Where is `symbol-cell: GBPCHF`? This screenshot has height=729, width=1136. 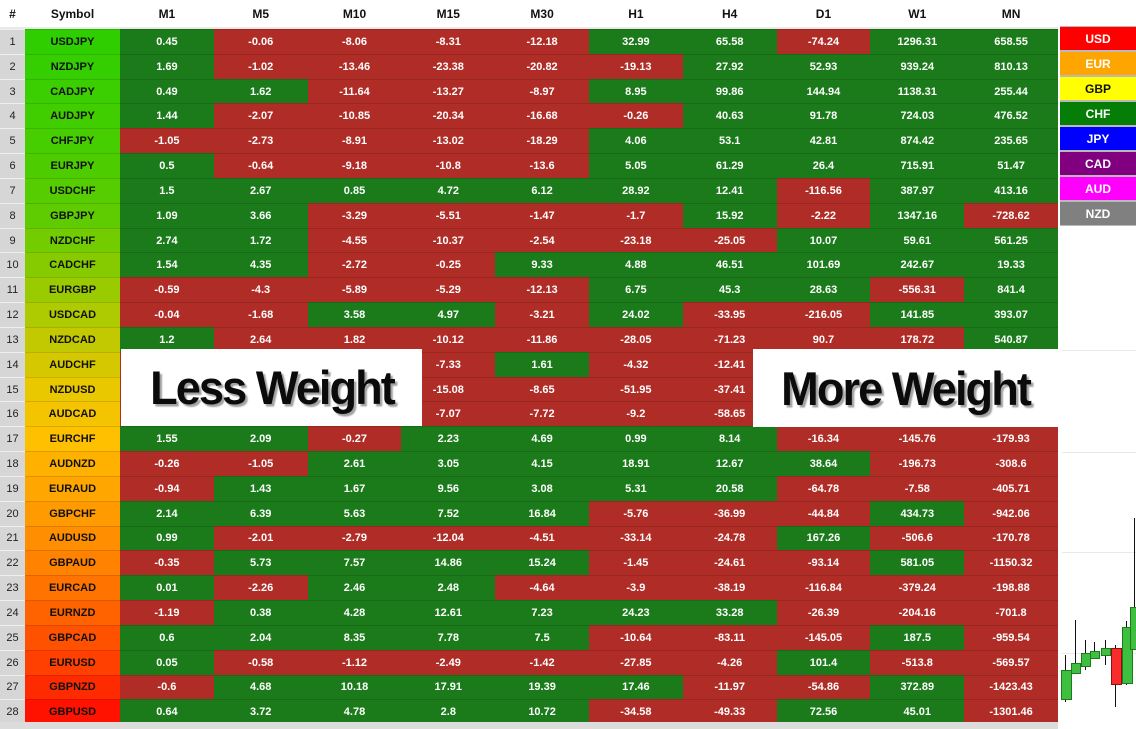
symbol-cell: GBPCHF is located at coordinates (72, 513).